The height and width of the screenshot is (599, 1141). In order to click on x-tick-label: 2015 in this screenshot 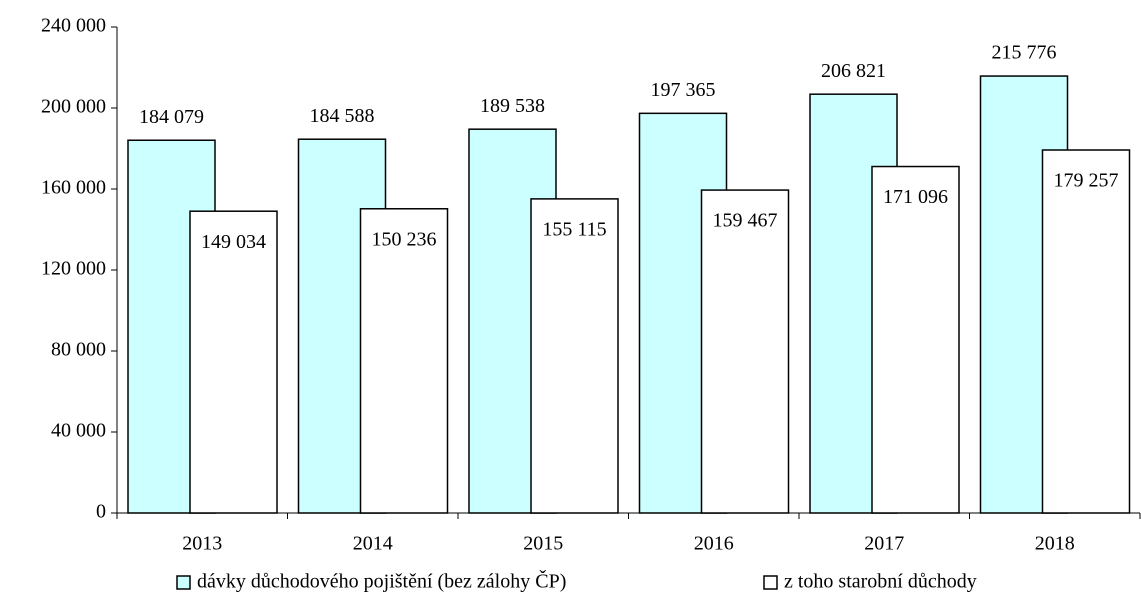, I will do `click(543, 544)`.